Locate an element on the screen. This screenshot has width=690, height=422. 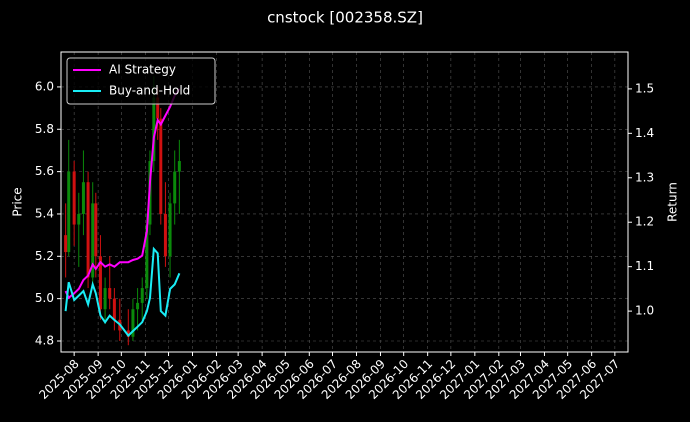
y-tick-label: 4.8 is located at coordinates (44, 340).